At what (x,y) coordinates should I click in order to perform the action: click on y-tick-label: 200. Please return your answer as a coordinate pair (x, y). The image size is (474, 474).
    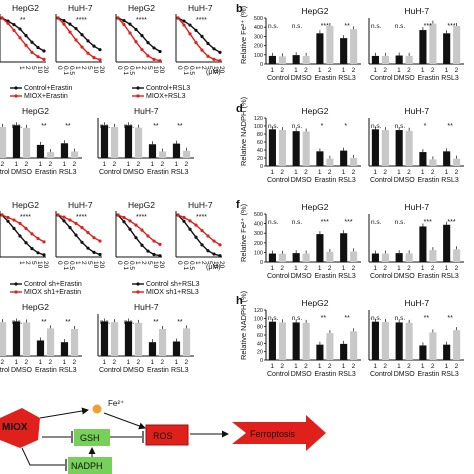
    Looking at the image, I should click on (258, 244).